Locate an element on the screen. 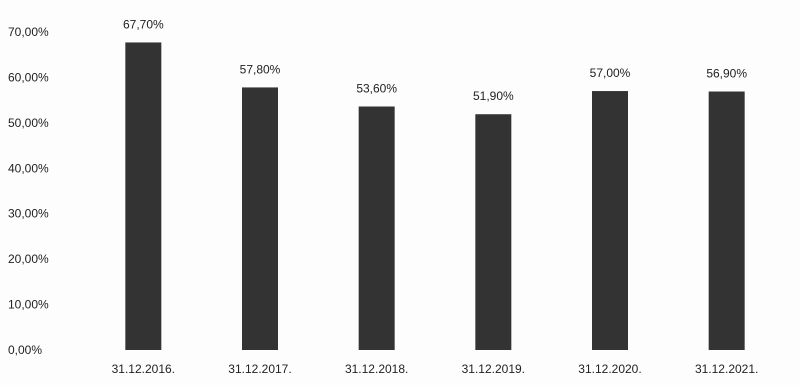  x-tick-label: 31.12.2019. is located at coordinates (493, 369).